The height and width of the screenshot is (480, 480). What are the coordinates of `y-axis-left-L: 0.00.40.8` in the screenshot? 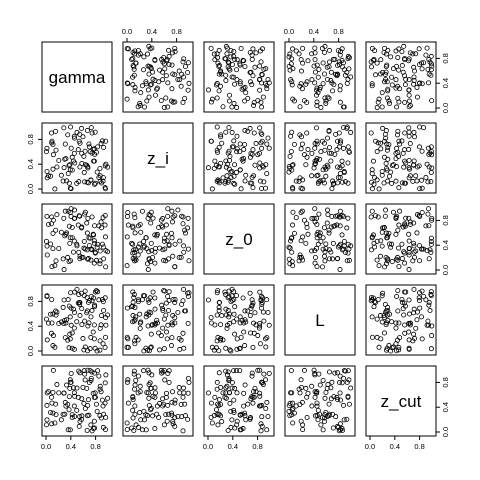 It's located at (34, 326).